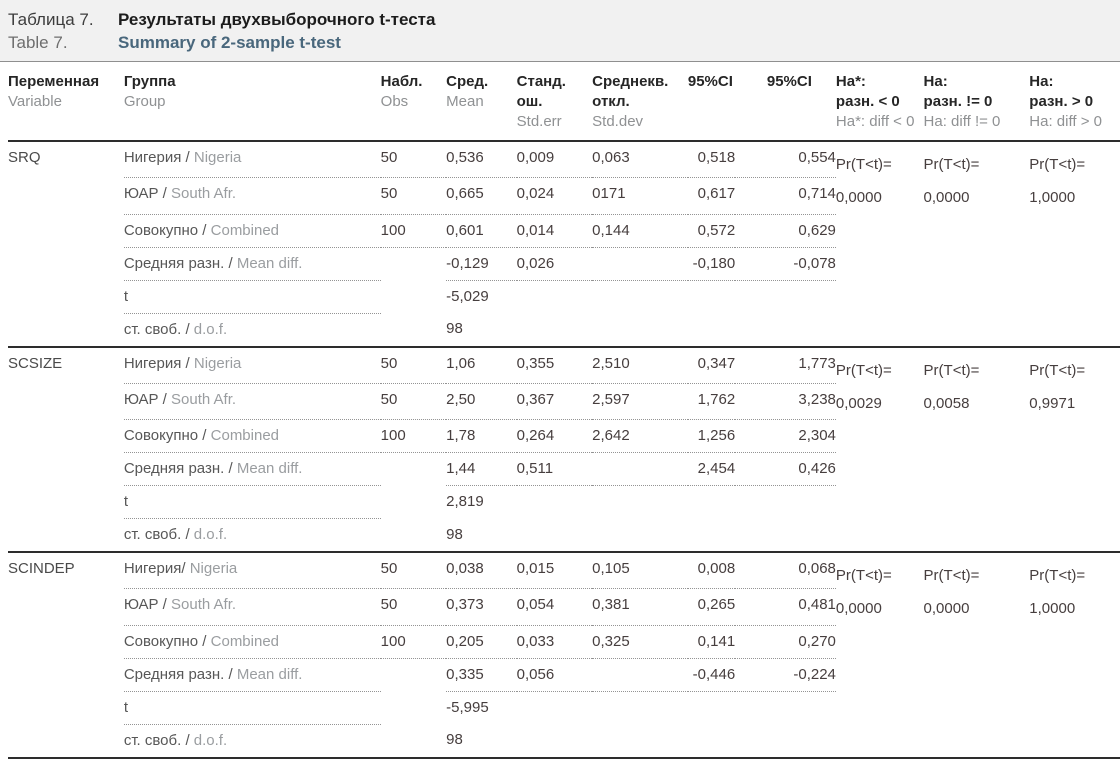 The height and width of the screenshot is (759, 1120). What do you see at coordinates (558, 42) in the screenshot?
I see `caption-line-en: Table 7. Summary of 2-sample t-test` at bounding box center [558, 42].